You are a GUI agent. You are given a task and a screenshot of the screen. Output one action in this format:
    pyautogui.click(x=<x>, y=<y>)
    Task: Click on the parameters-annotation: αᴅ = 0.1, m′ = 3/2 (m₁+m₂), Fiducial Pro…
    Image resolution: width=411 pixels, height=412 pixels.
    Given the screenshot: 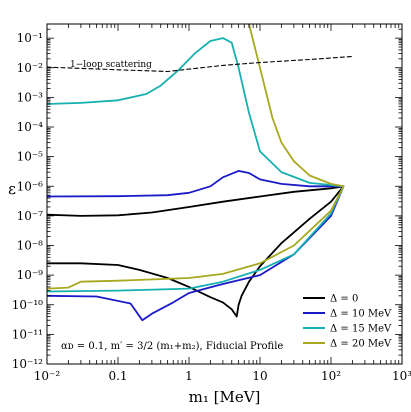 What is the action you would take?
    pyautogui.click(x=172, y=346)
    